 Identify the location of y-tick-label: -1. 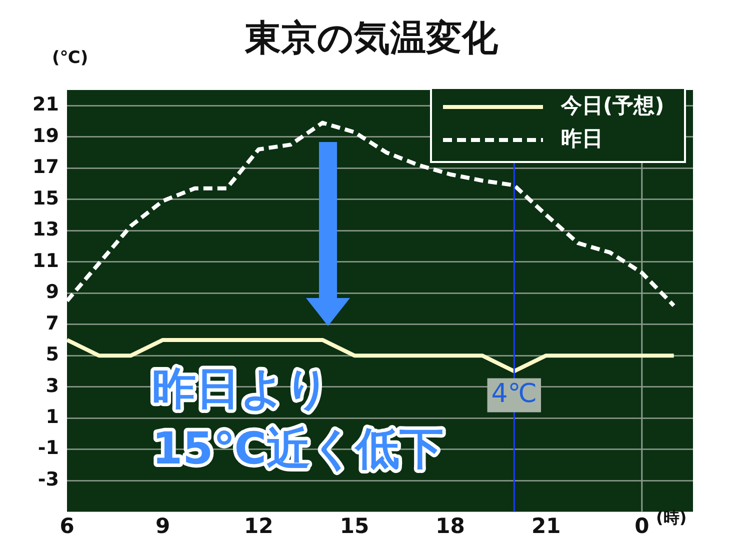
(48, 448).